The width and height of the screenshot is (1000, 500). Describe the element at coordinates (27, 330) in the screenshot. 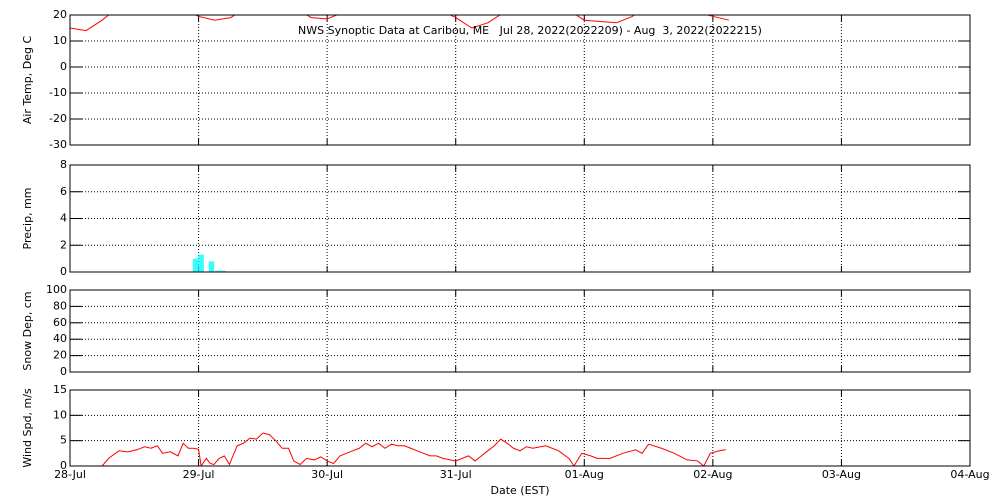

I see `y-axis-label: Snow Dep, cm` at that location.